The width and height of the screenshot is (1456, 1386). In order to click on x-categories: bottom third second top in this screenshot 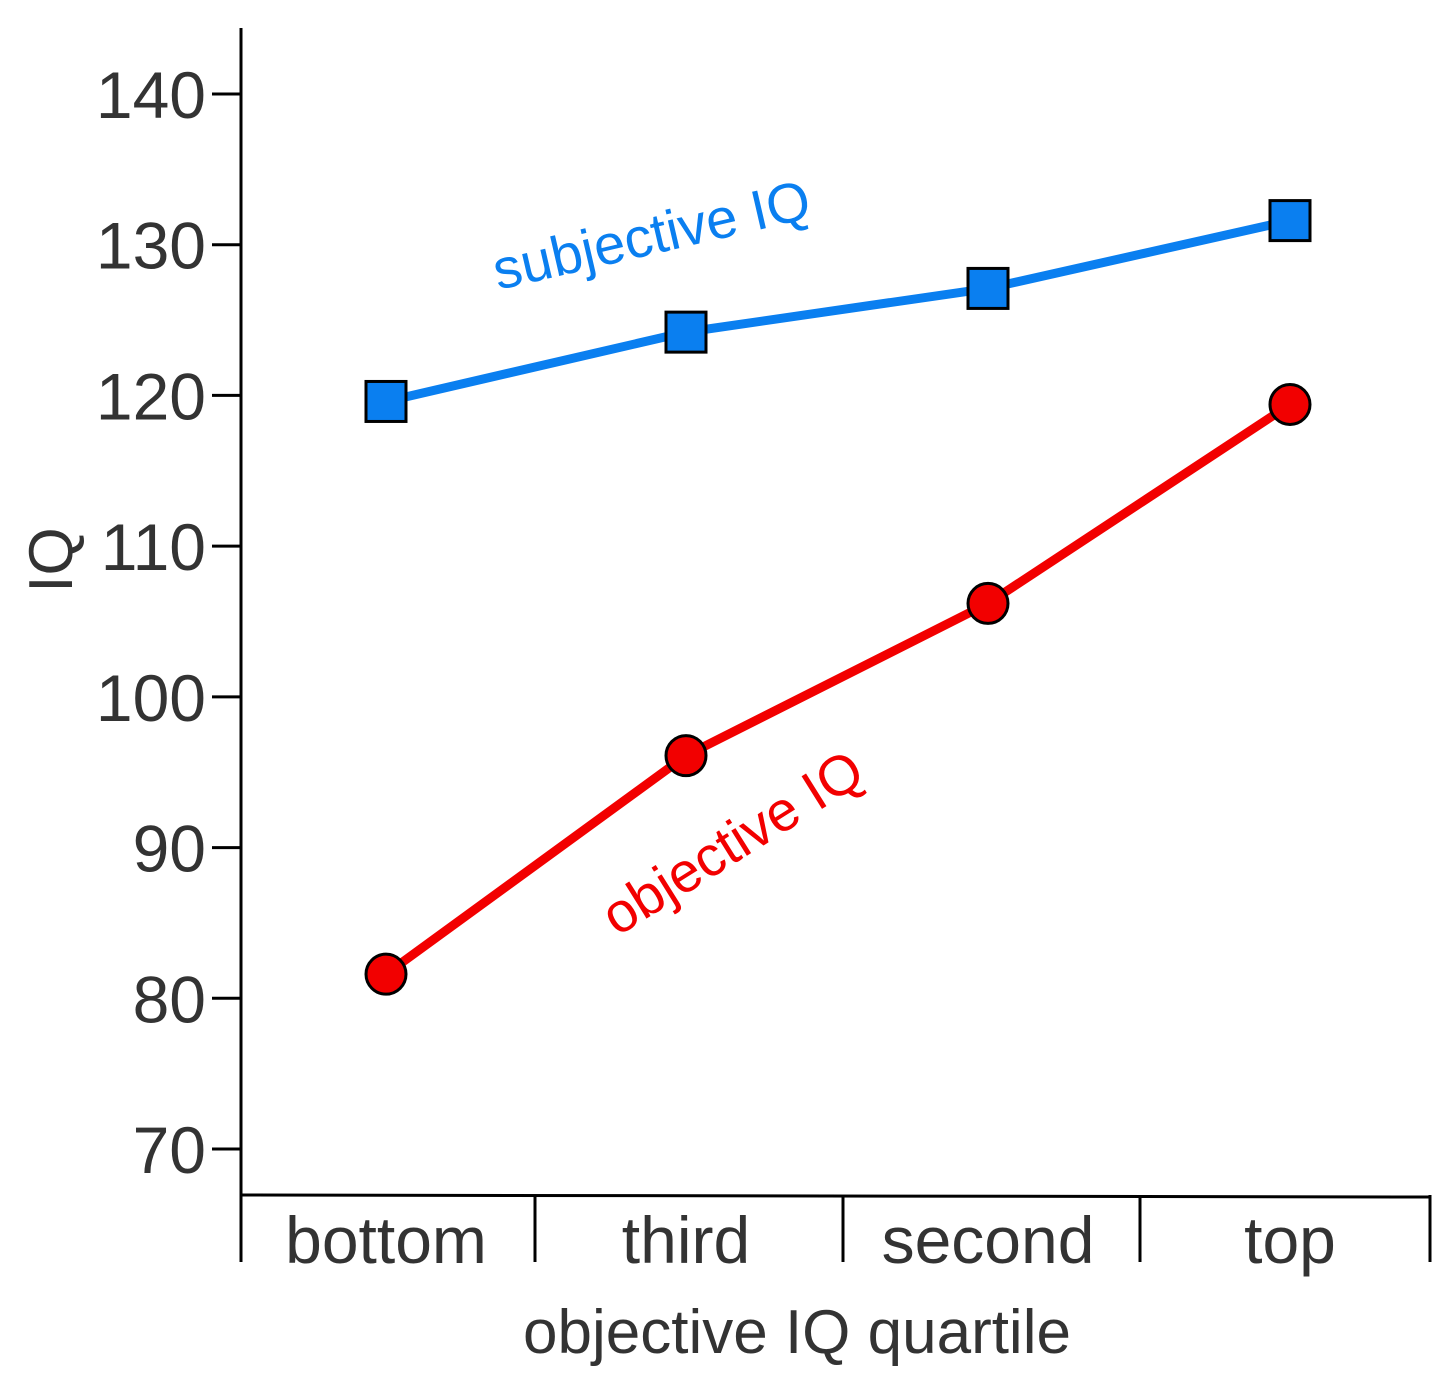, I will do `click(835, 1236)`.